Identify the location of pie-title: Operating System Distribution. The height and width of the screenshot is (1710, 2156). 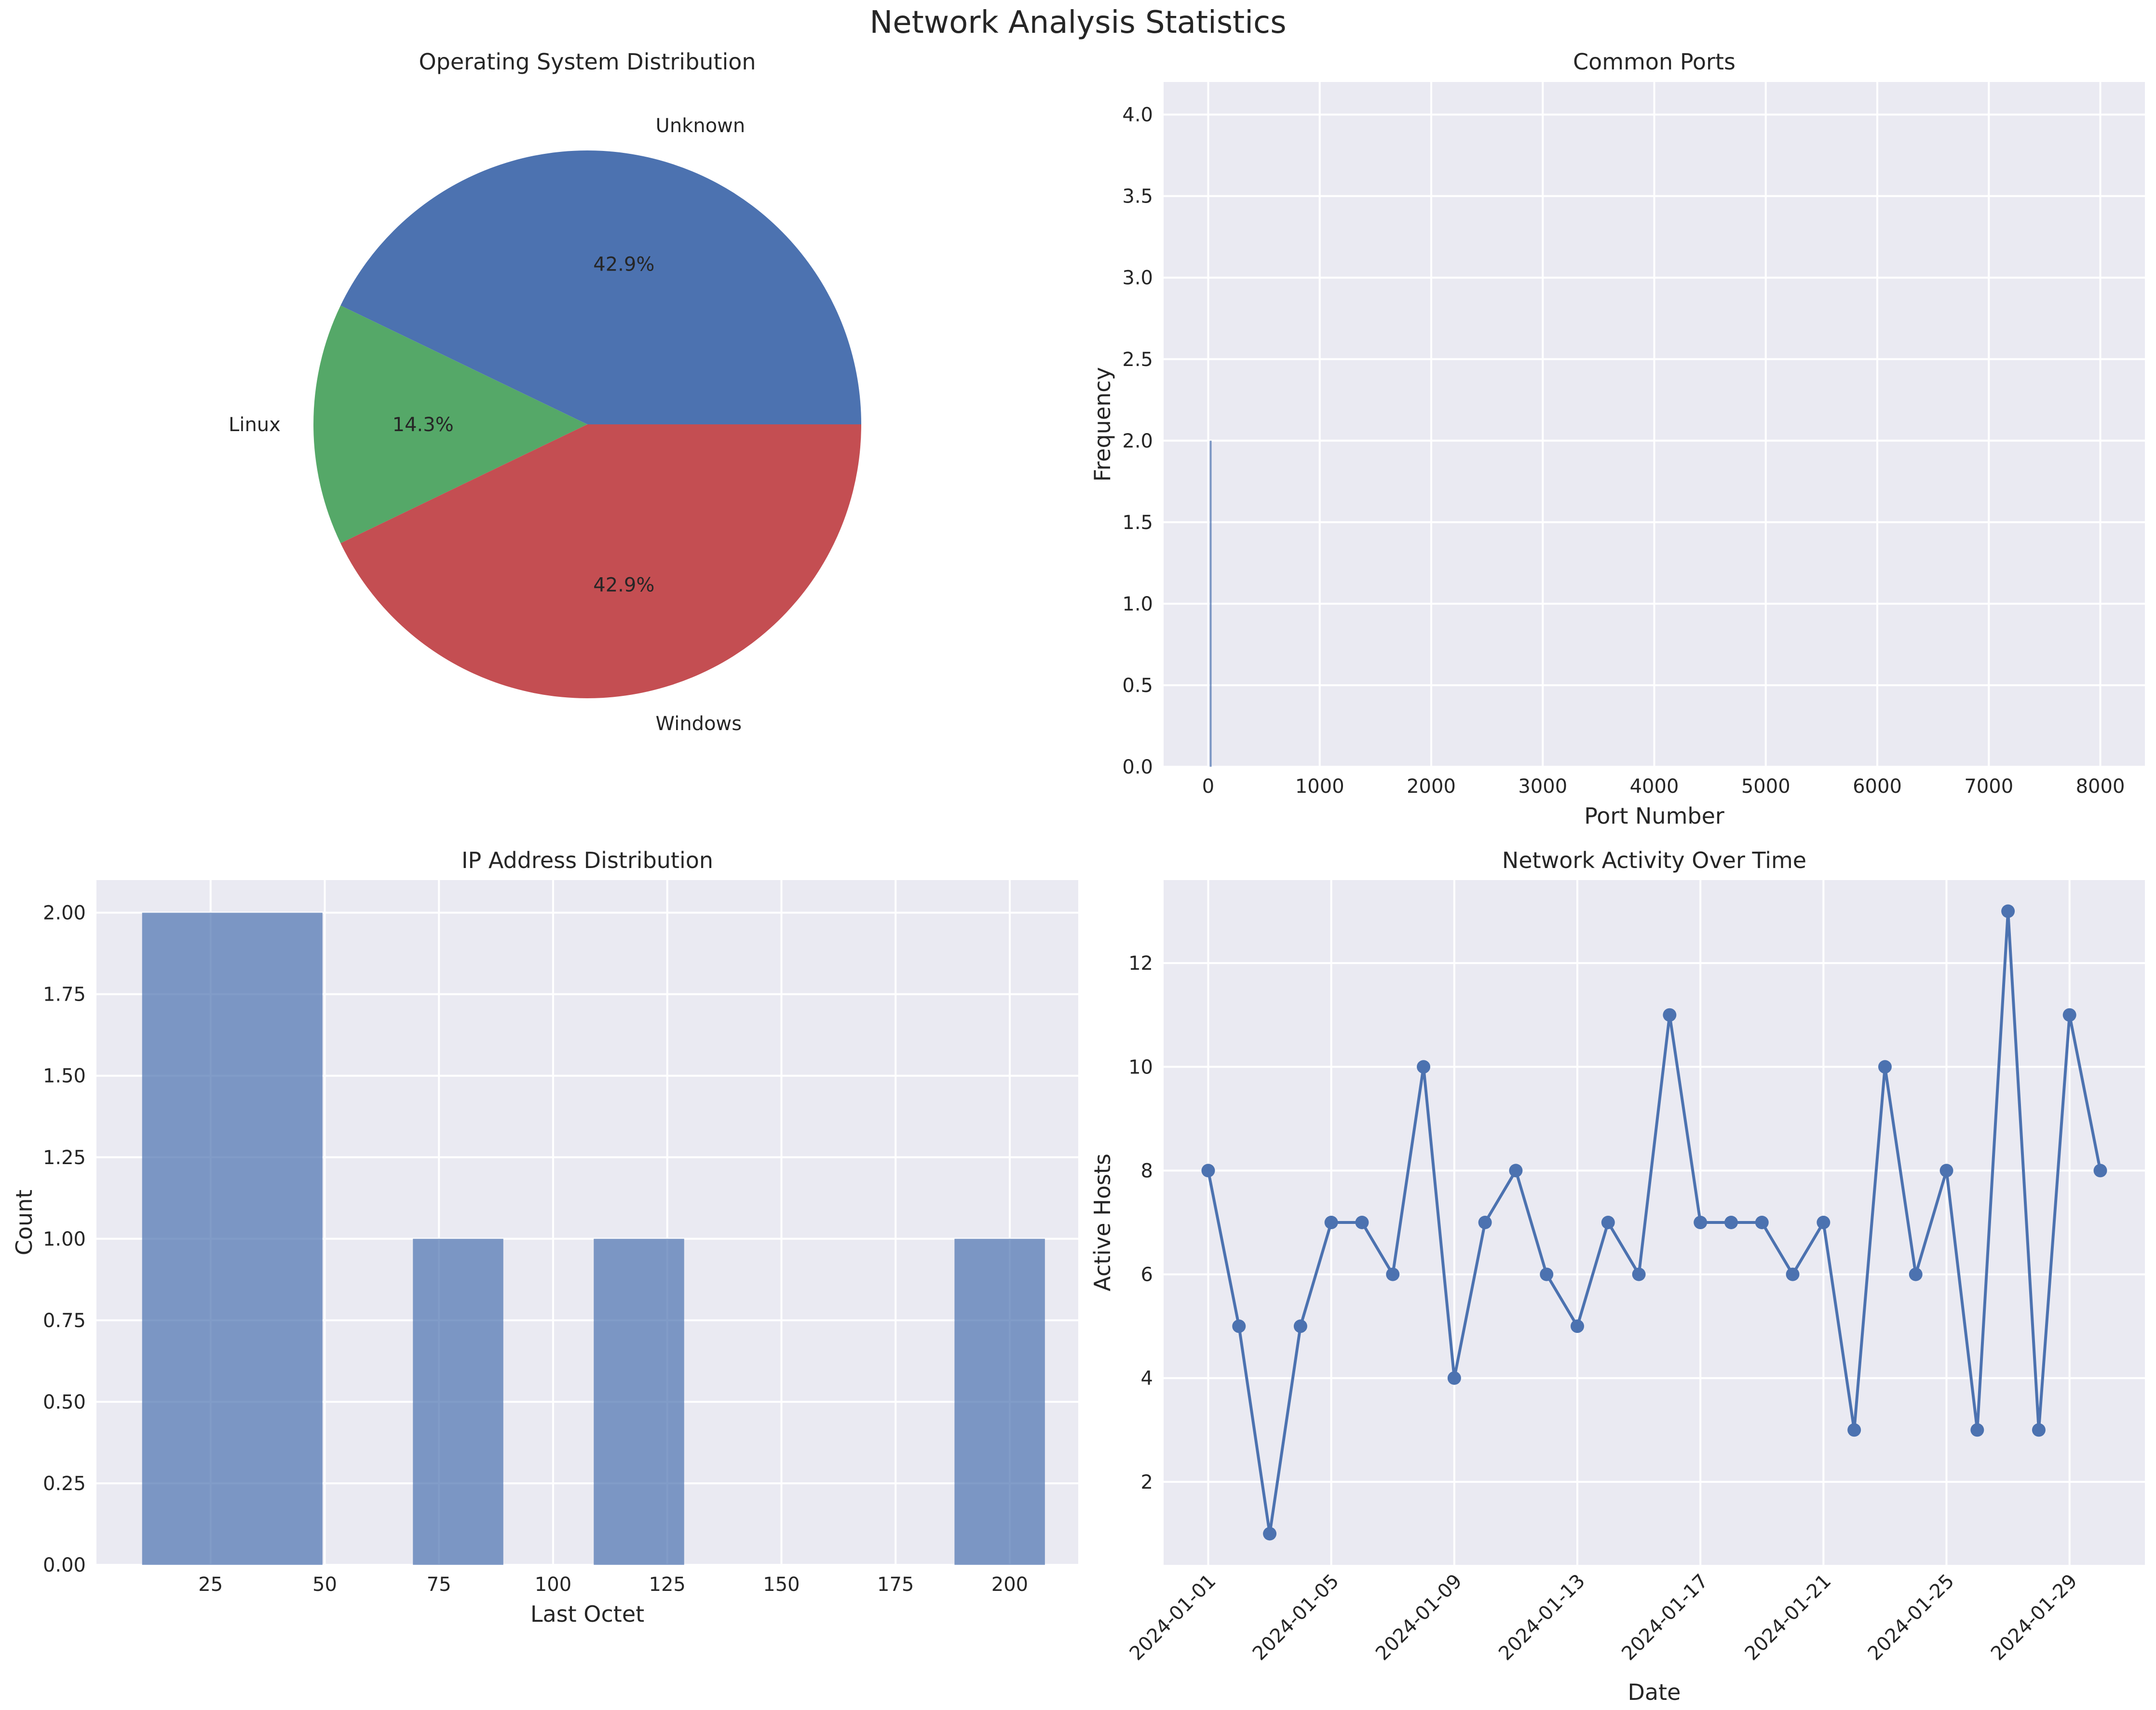
(588, 62).